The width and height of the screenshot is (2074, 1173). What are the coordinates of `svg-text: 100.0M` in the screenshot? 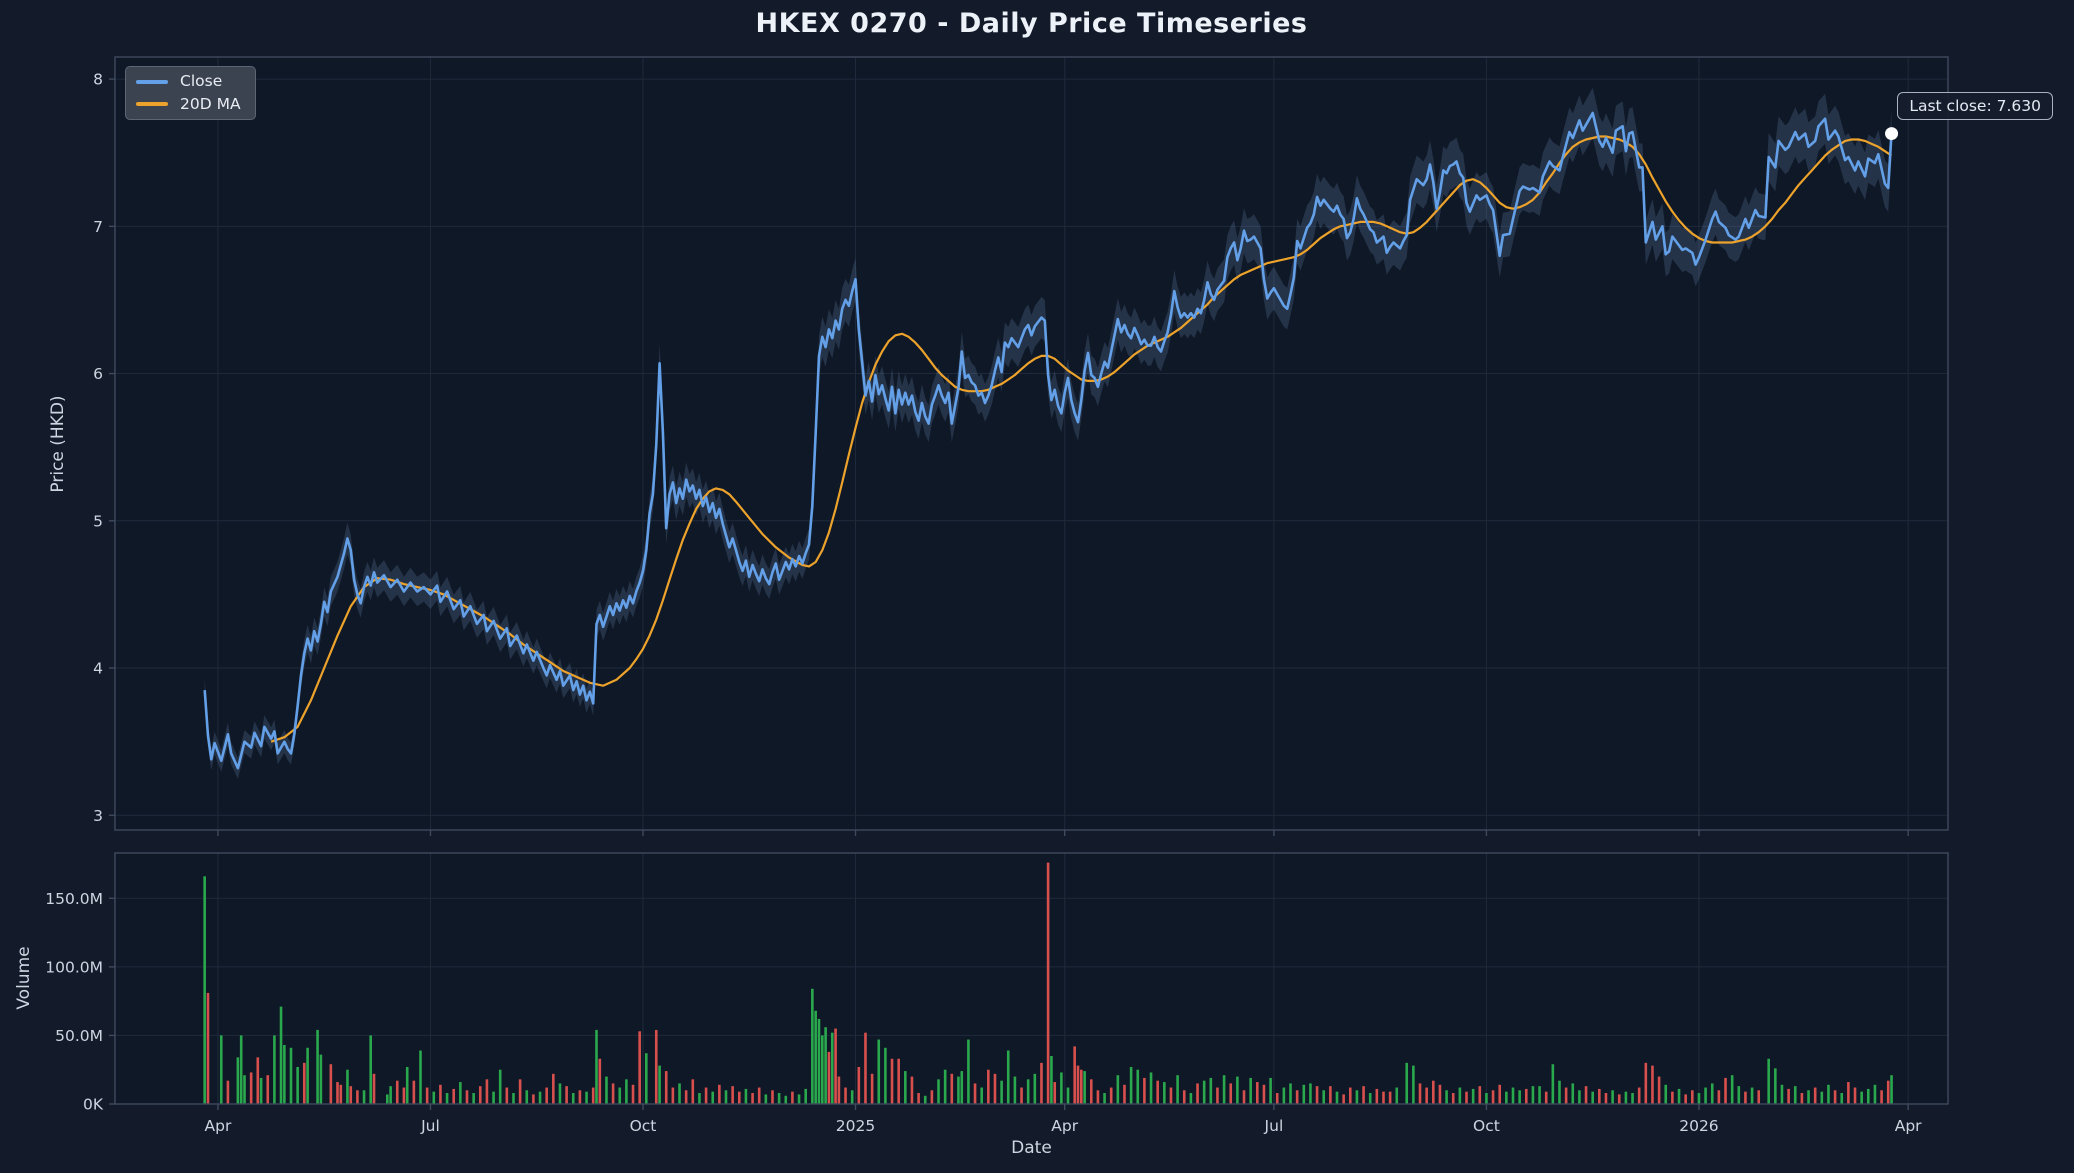 It's located at (74, 967).